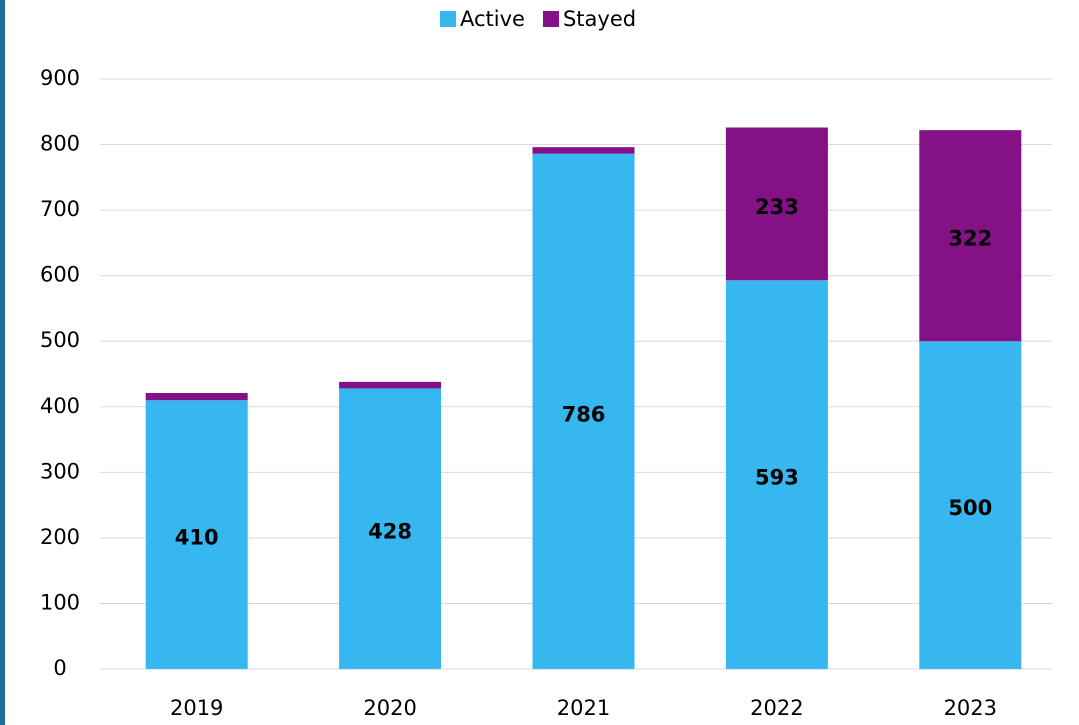 This screenshot has width=1079, height=725. Describe the element at coordinates (970, 239) in the screenshot. I see `data-label: 322` at that location.